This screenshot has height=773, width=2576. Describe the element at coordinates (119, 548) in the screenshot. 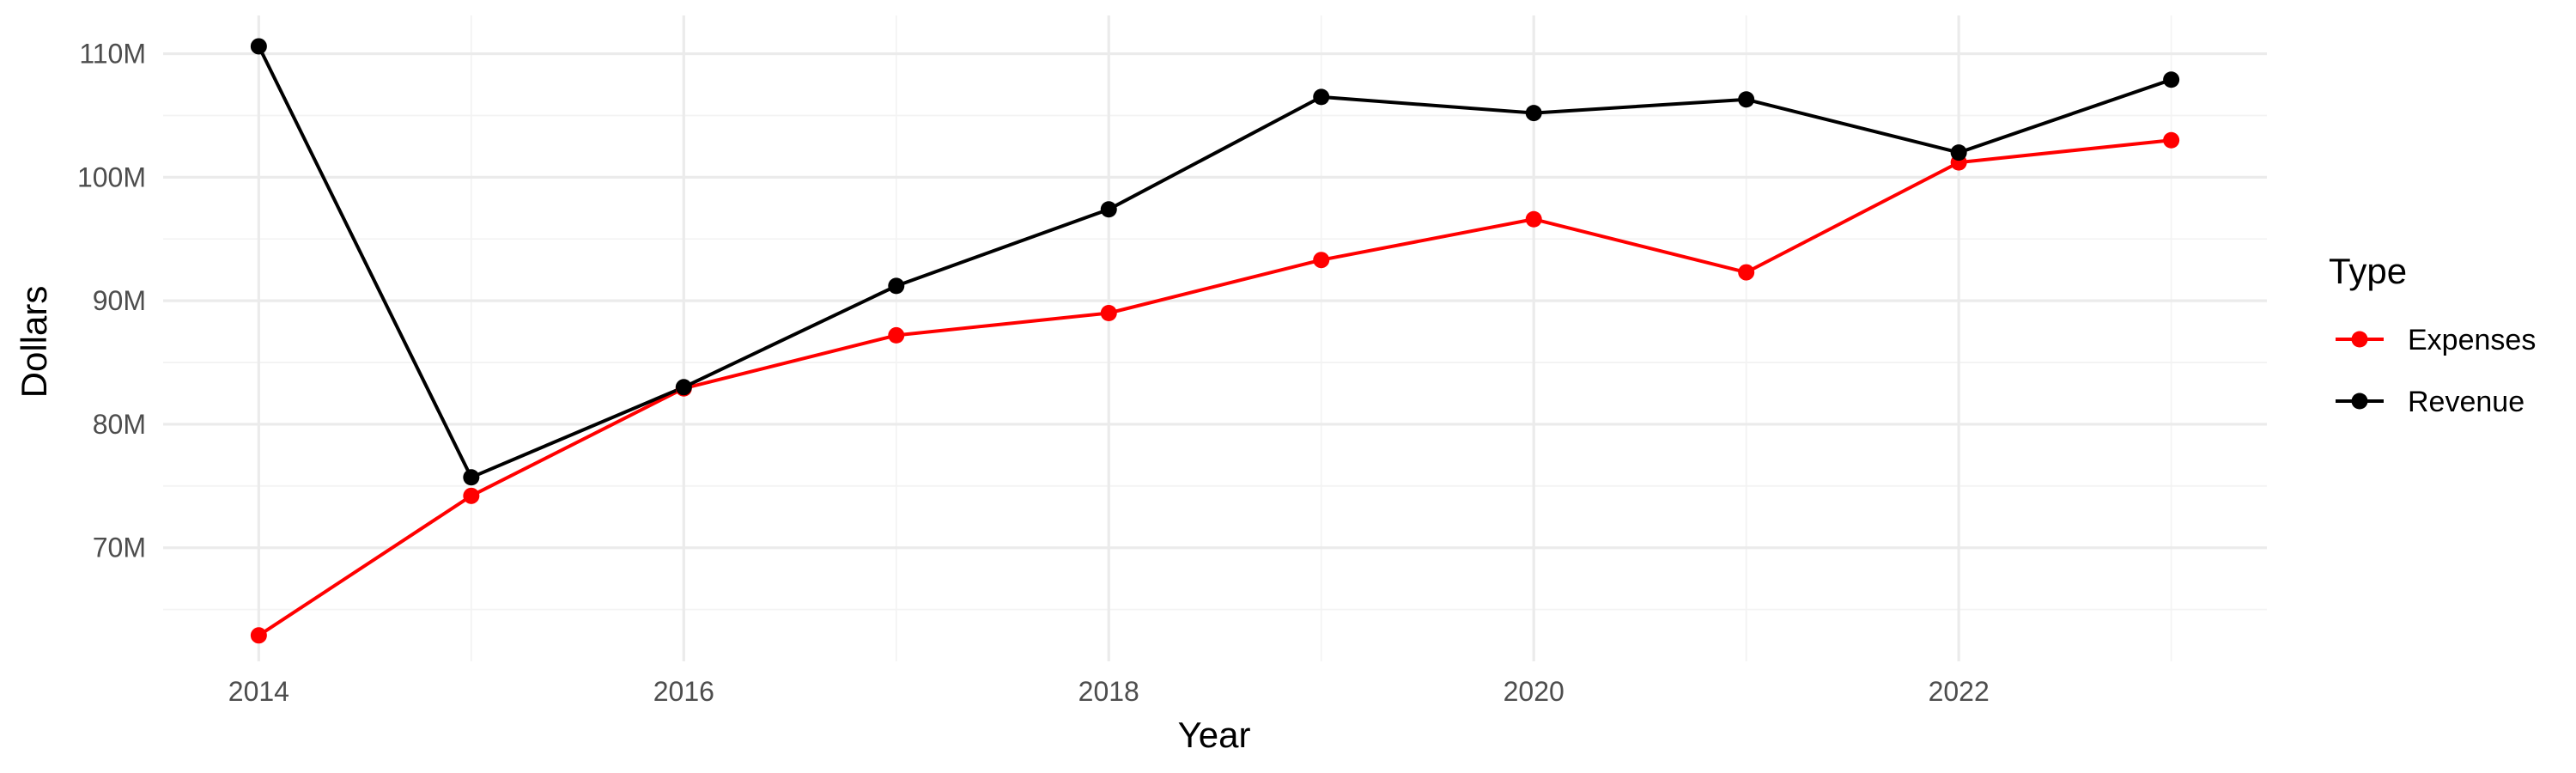

I see `y-tick-label: 70M` at that location.